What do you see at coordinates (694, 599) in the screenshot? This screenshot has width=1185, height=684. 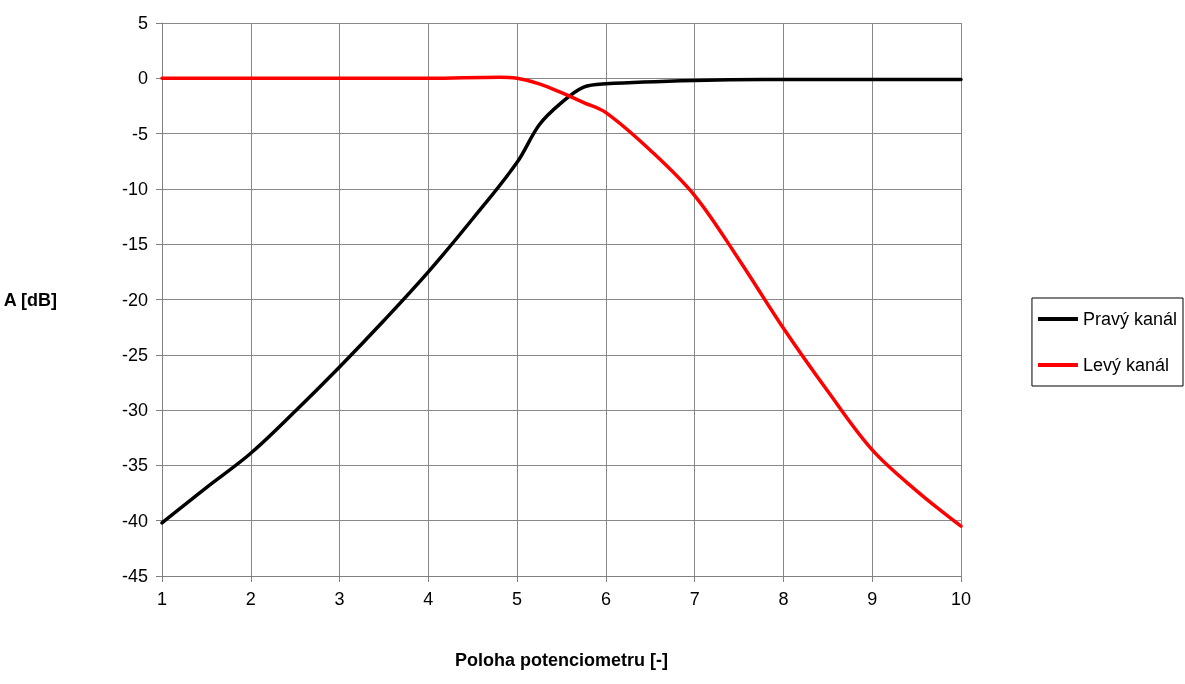 I see `x-tick-label: 7` at bounding box center [694, 599].